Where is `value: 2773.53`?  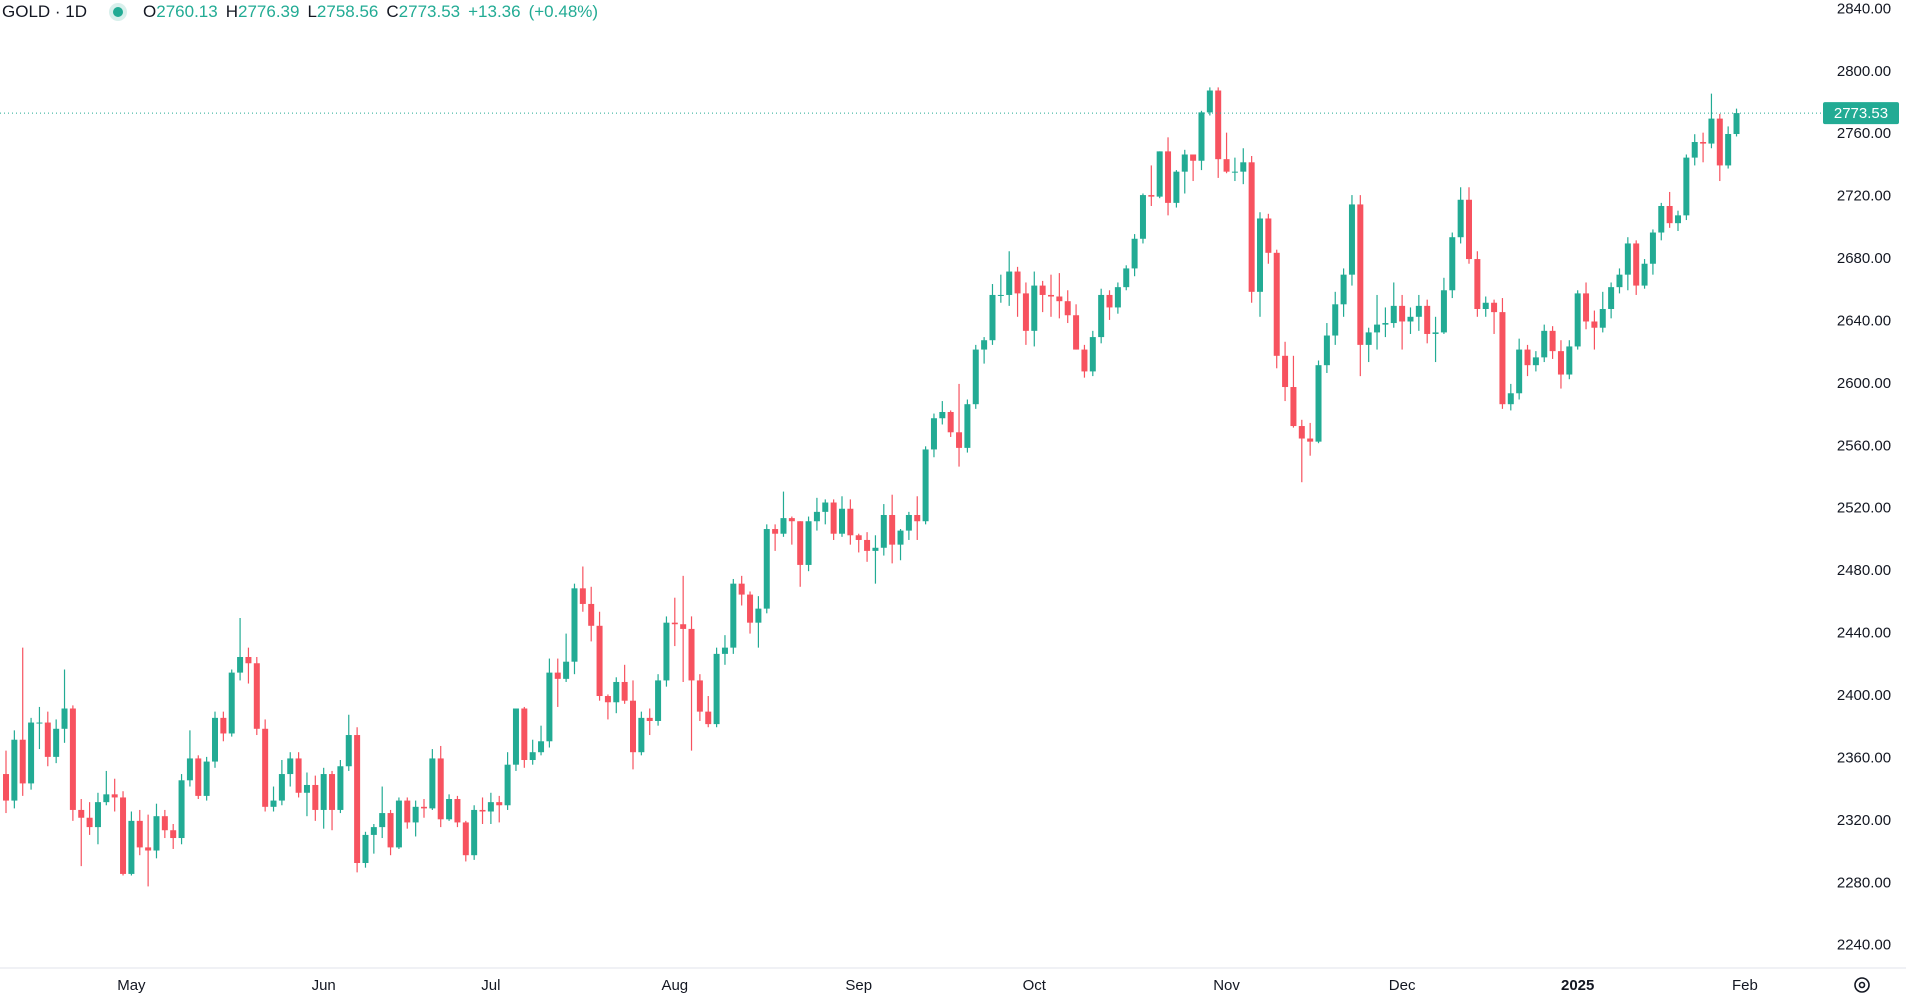
value: 2773.53 is located at coordinates (429, 11).